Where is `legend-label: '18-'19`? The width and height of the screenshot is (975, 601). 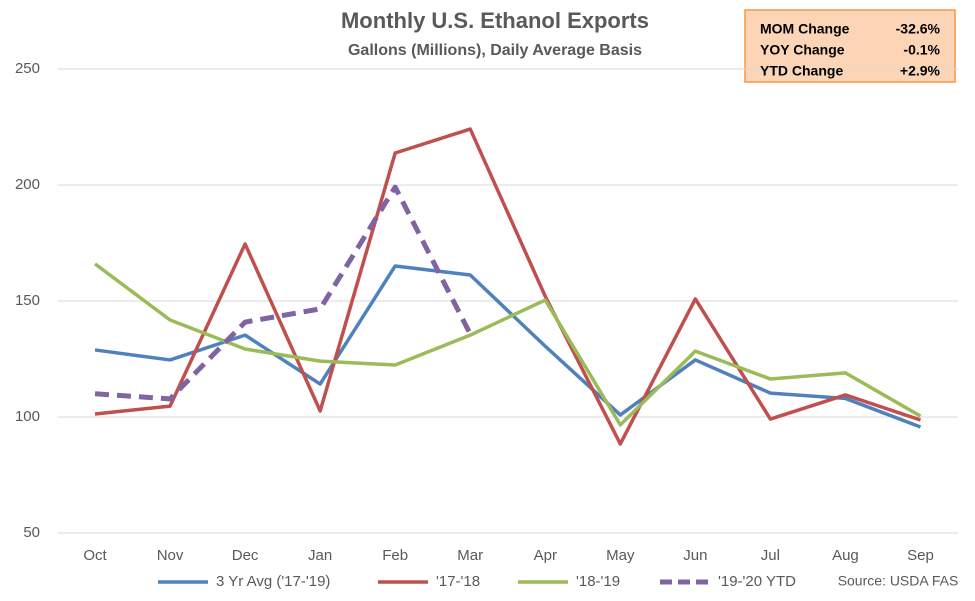
legend-label: '18-'19 is located at coordinates (598, 581).